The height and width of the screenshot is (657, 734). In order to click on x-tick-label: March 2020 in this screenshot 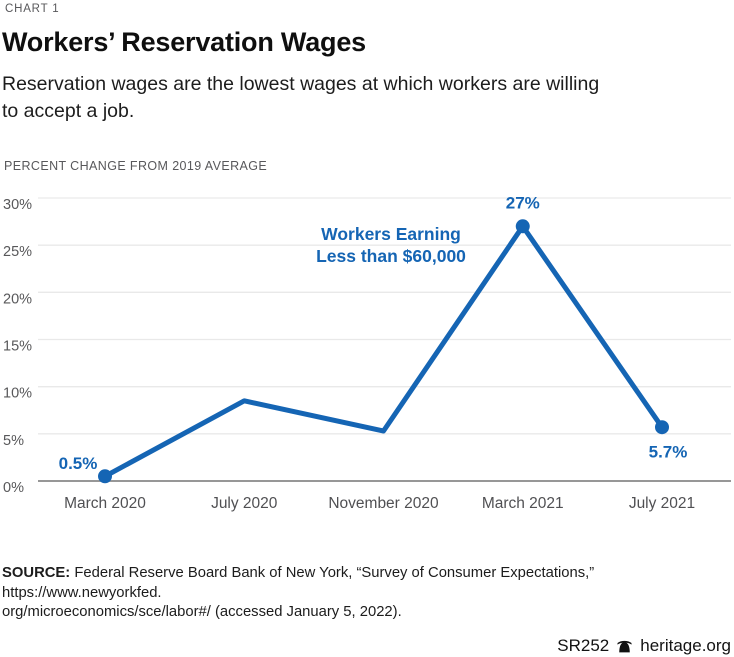, I will do `click(105, 503)`.